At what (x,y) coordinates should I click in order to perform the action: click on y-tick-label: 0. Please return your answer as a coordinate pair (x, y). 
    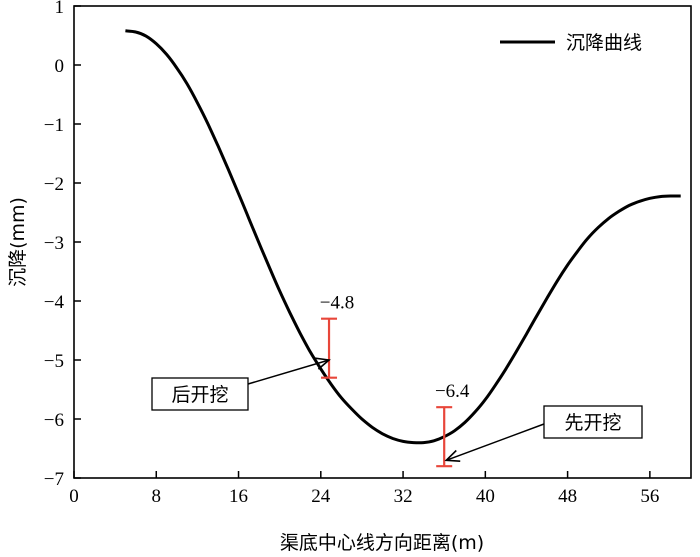
    Looking at the image, I should click on (60, 66).